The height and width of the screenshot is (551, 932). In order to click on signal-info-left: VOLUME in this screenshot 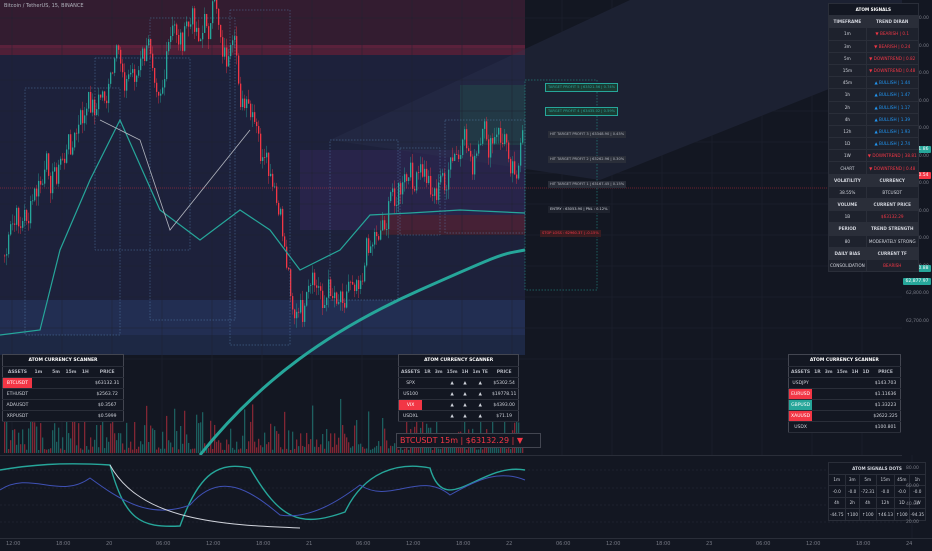, I will do `click(847, 204)`.